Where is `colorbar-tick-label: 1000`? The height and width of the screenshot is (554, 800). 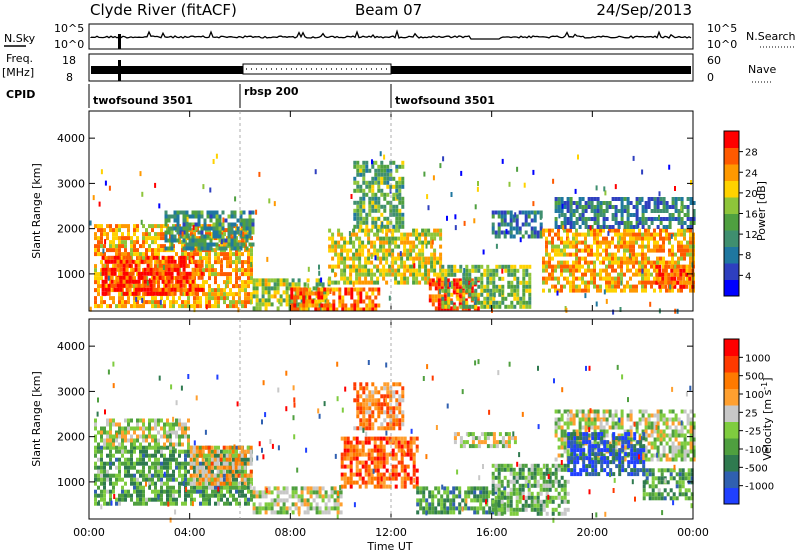
colorbar-tick-label: 1000 is located at coordinates (757, 358).